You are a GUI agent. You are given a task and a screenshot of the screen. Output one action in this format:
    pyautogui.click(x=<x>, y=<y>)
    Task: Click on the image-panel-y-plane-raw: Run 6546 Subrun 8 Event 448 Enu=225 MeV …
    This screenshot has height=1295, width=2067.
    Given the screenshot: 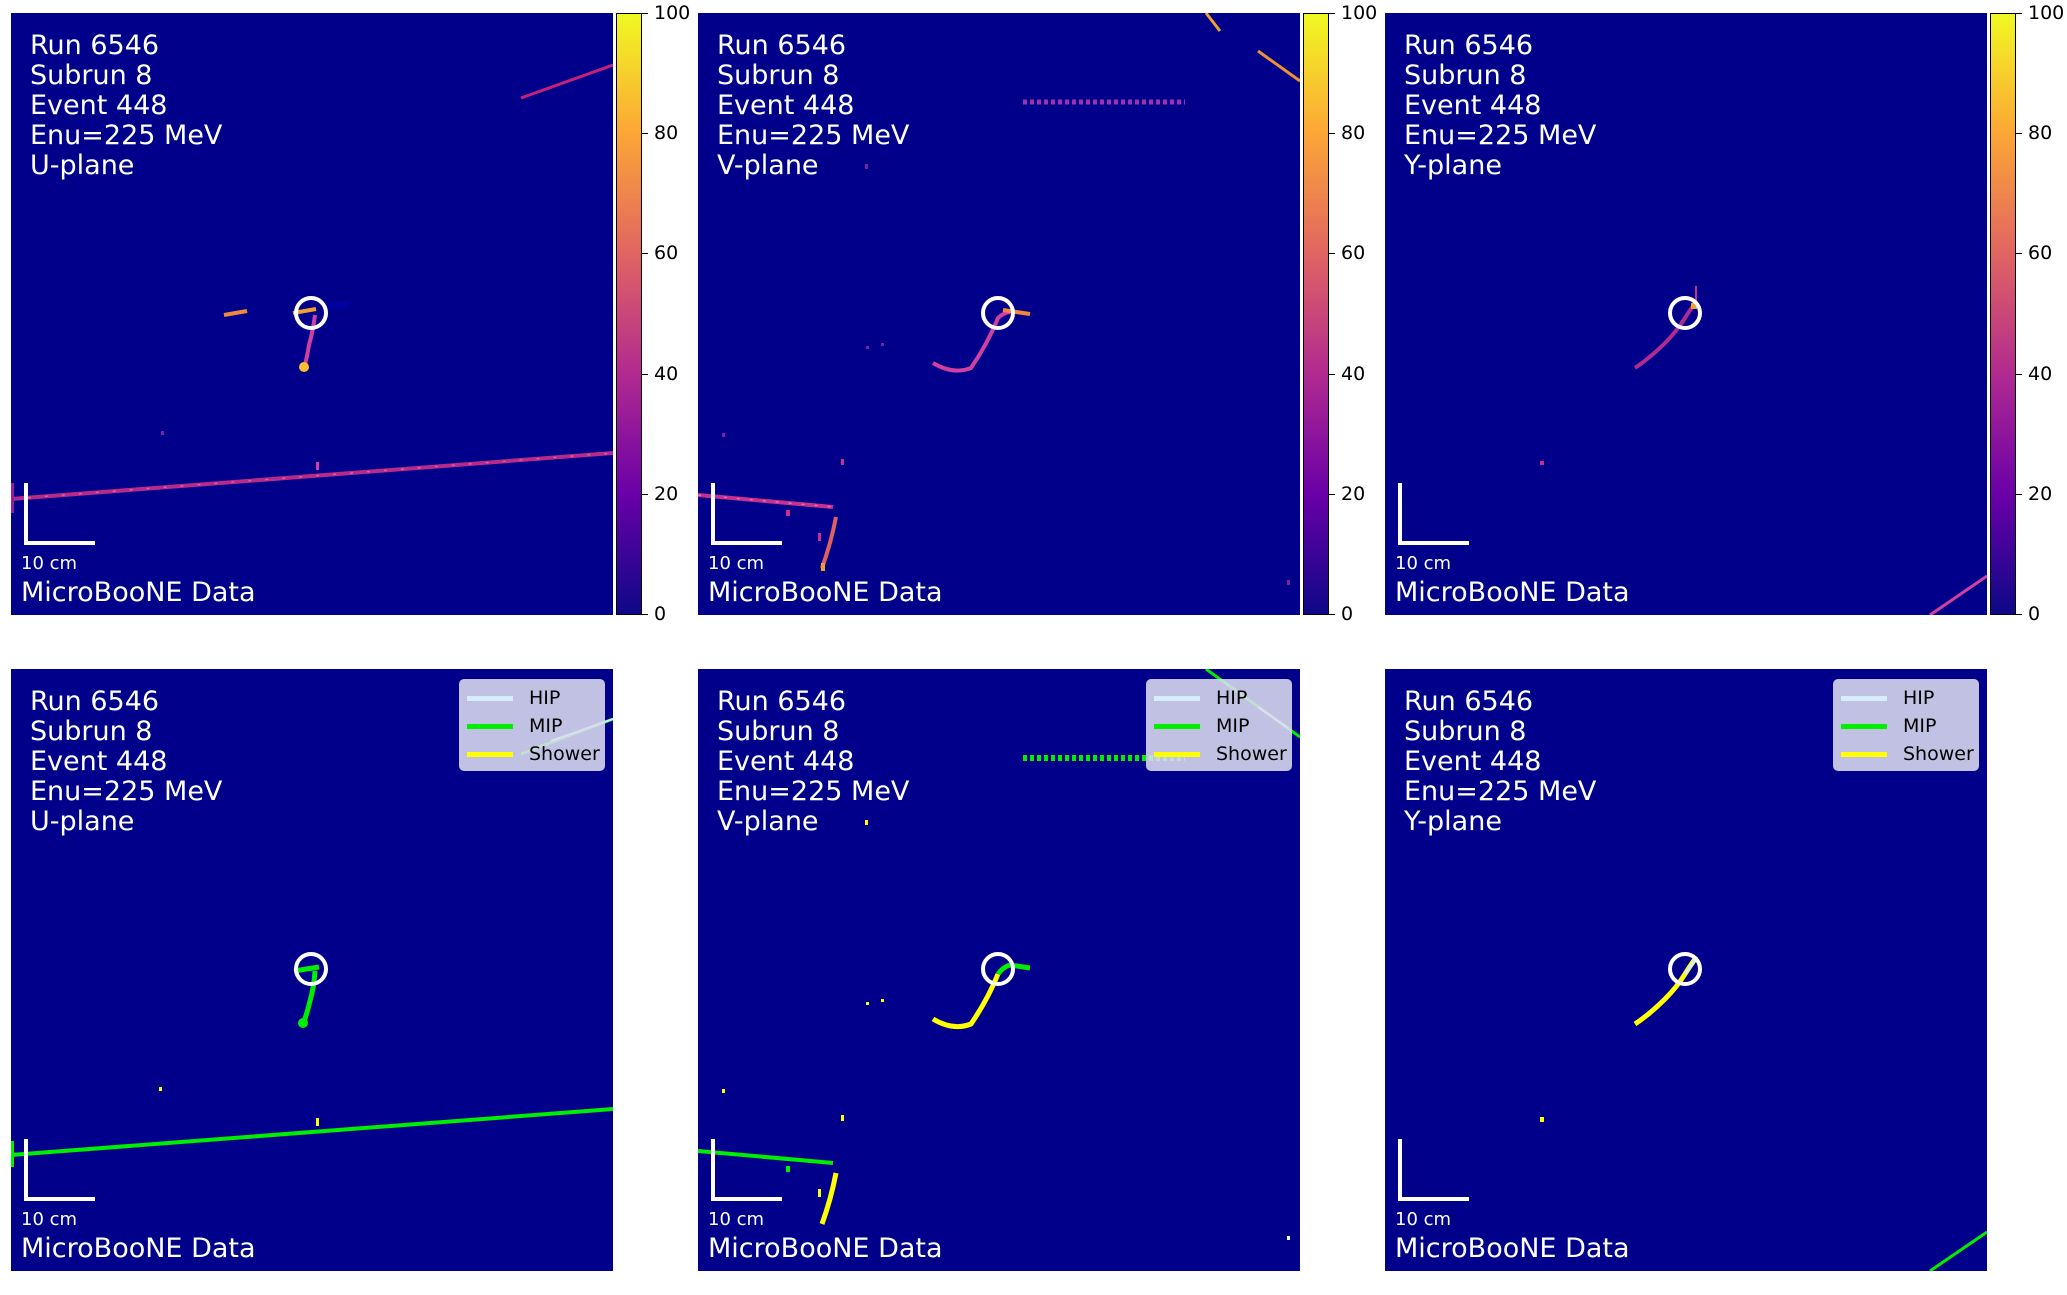 What is the action you would take?
    pyautogui.click(x=1686, y=314)
    